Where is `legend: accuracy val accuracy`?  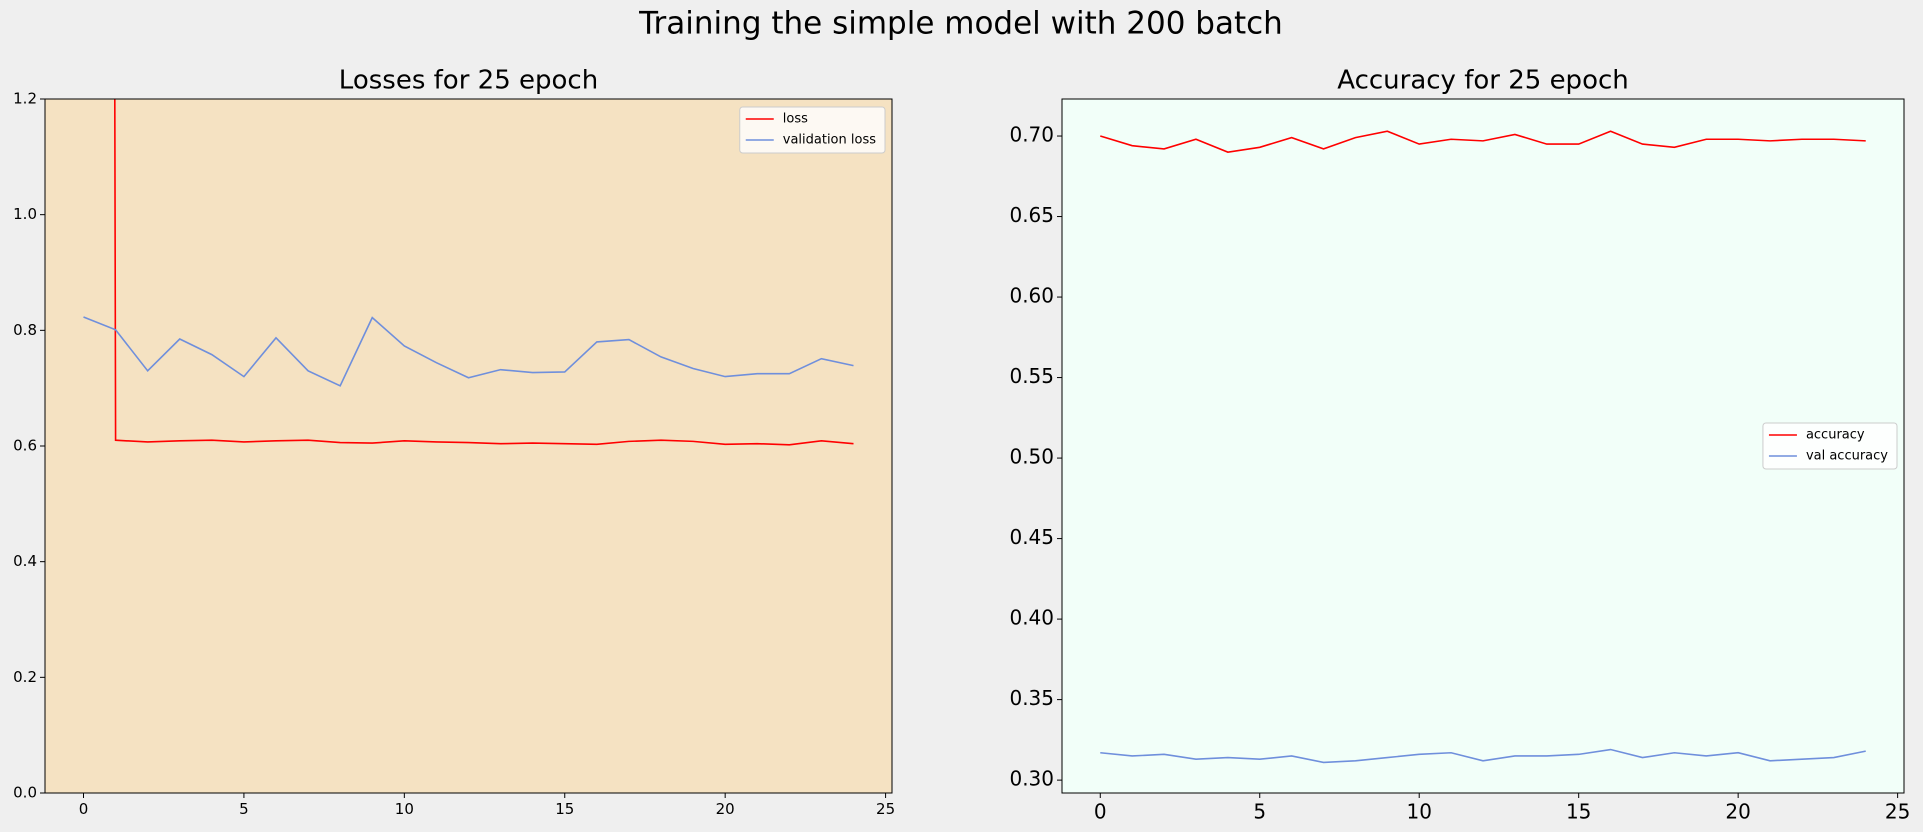
legend: accuracy val accuracy is located at coordinates (1830, 446).